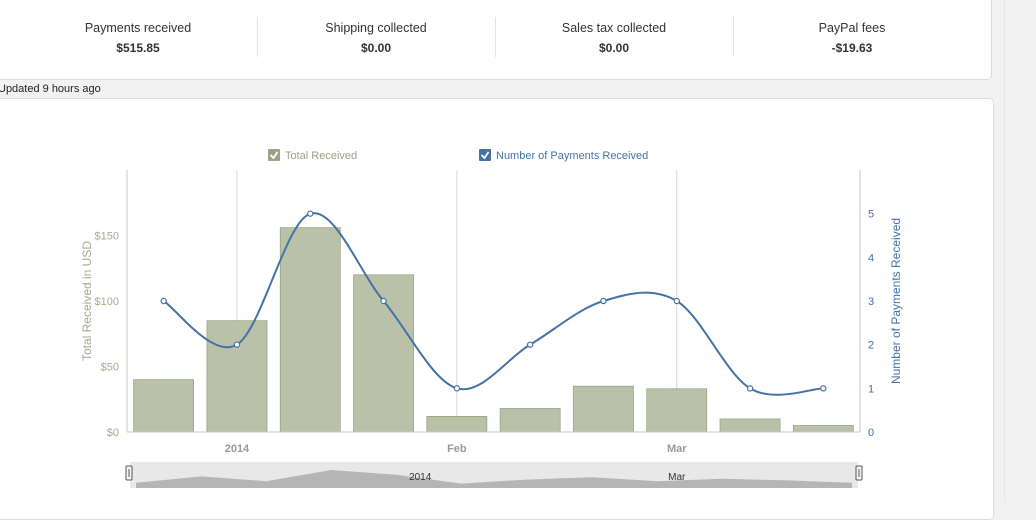  Describe the element at coordinates (87, 301) in the screenshot. I see `y-axis-title: Total Received in USD` at that location.